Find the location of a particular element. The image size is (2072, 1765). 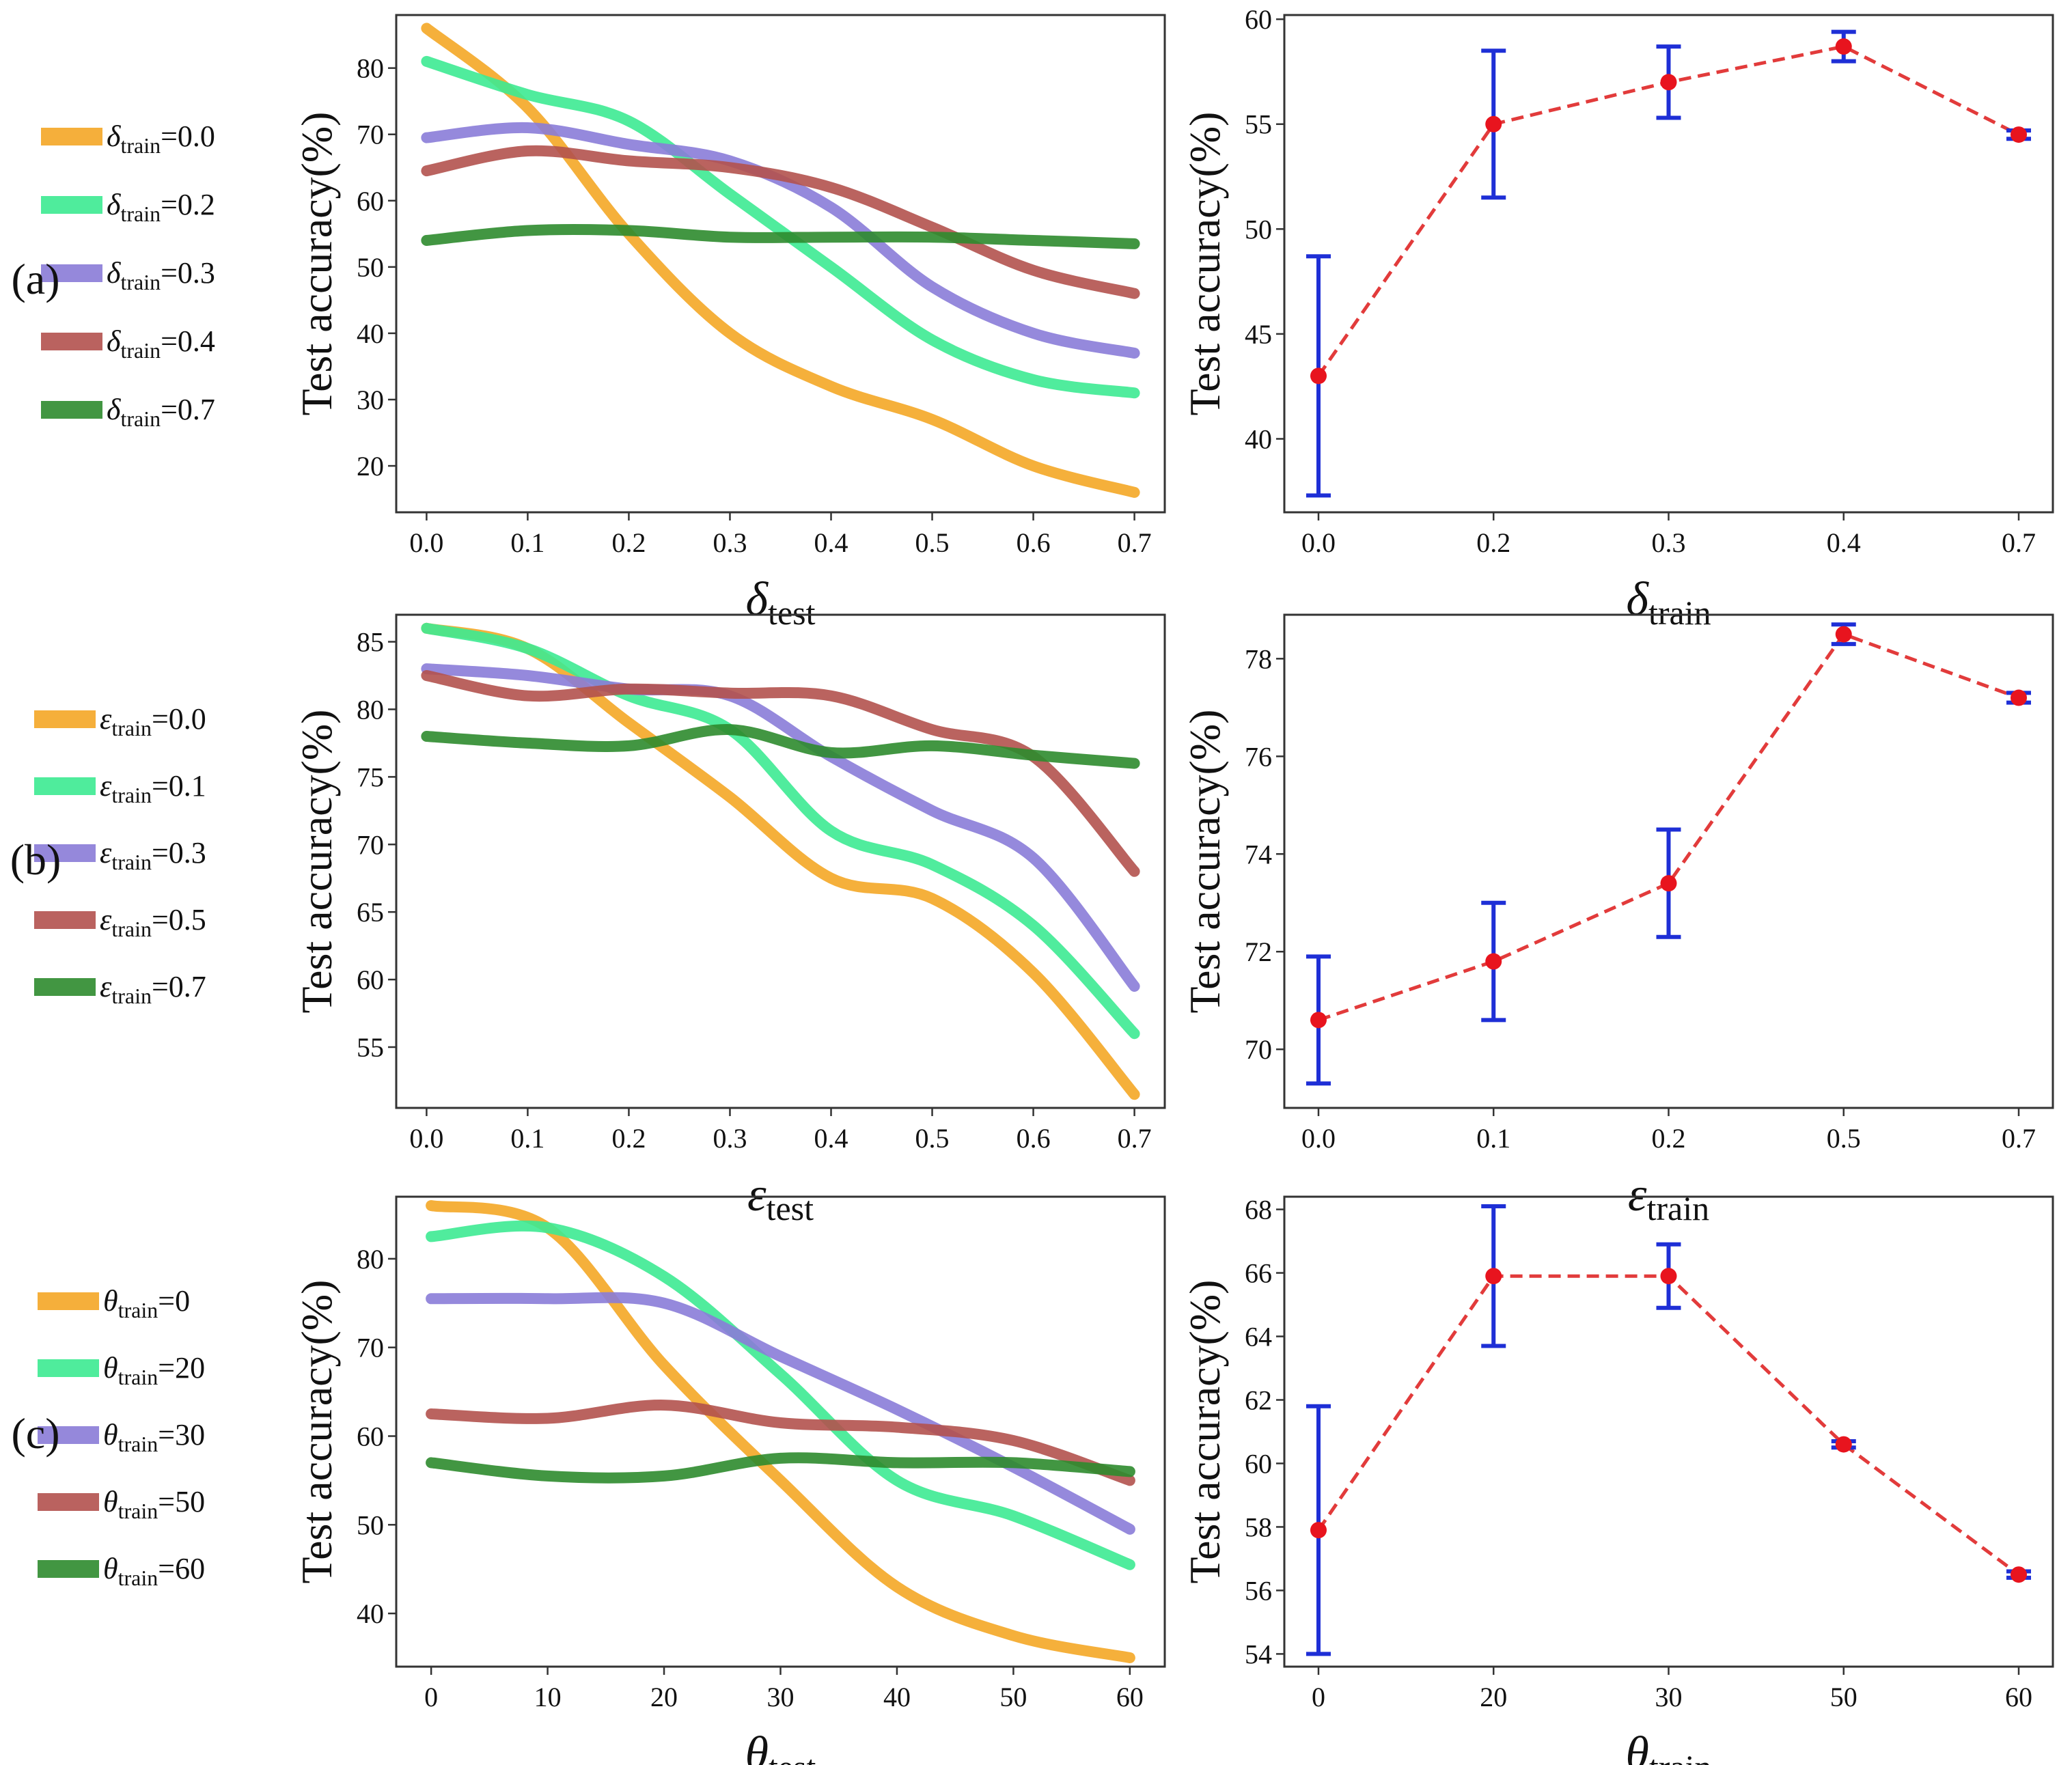

x-tick-label: 30 is located at coordinates (1669, 1697).